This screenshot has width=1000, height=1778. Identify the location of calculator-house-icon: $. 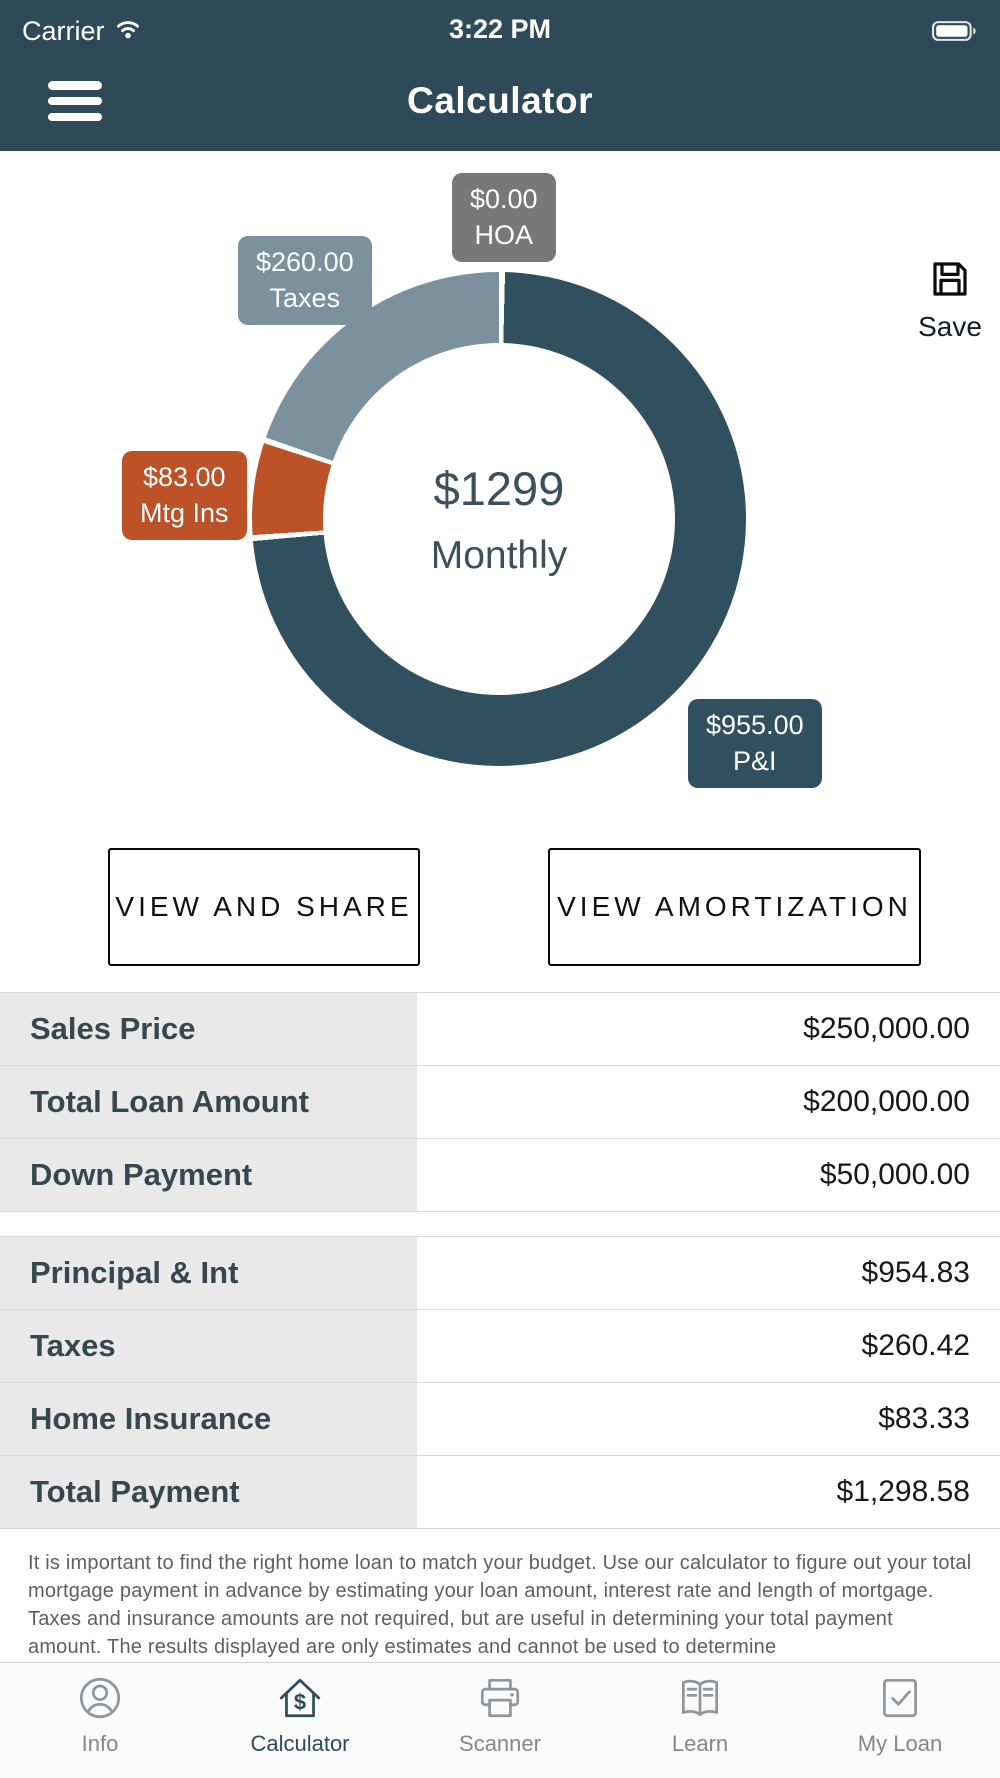
(300, 1699).